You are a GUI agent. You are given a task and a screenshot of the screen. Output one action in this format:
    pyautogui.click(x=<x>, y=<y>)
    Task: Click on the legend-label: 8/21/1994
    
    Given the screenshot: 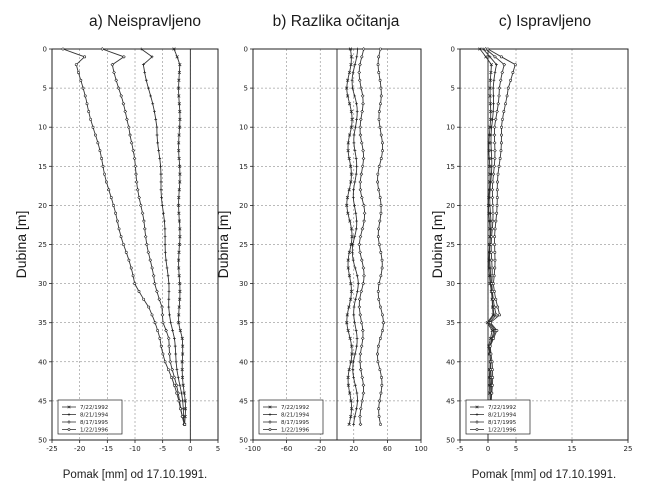 What is the action you would take?
    pyautogui.click(x=295, y=416)
    